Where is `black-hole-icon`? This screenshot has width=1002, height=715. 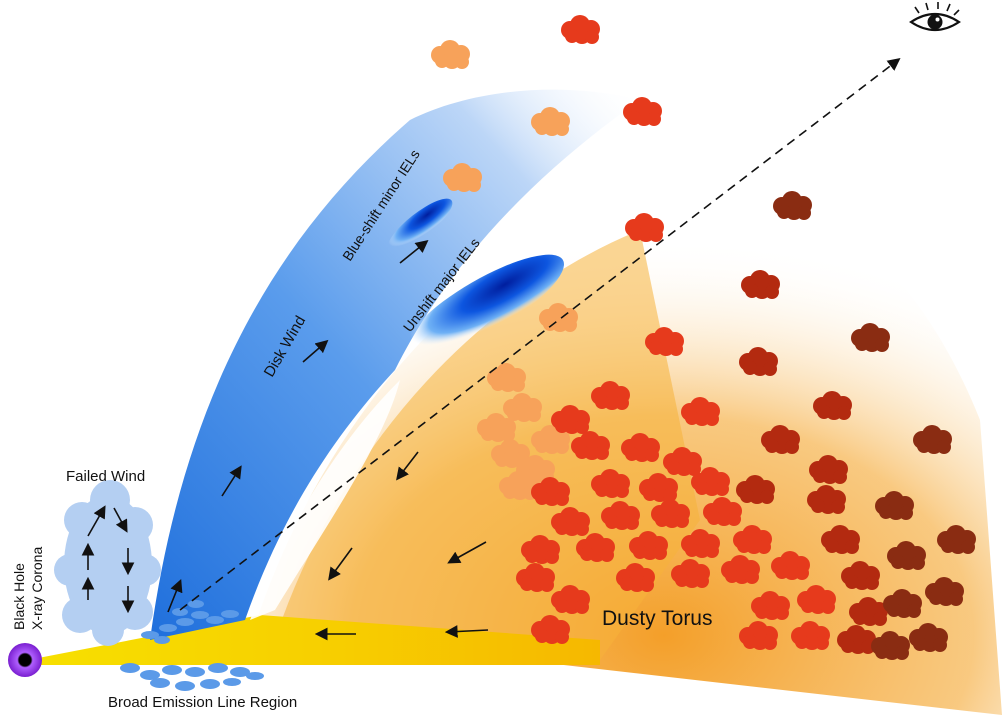
black-hole-icon is located at coordinates (25, 660).